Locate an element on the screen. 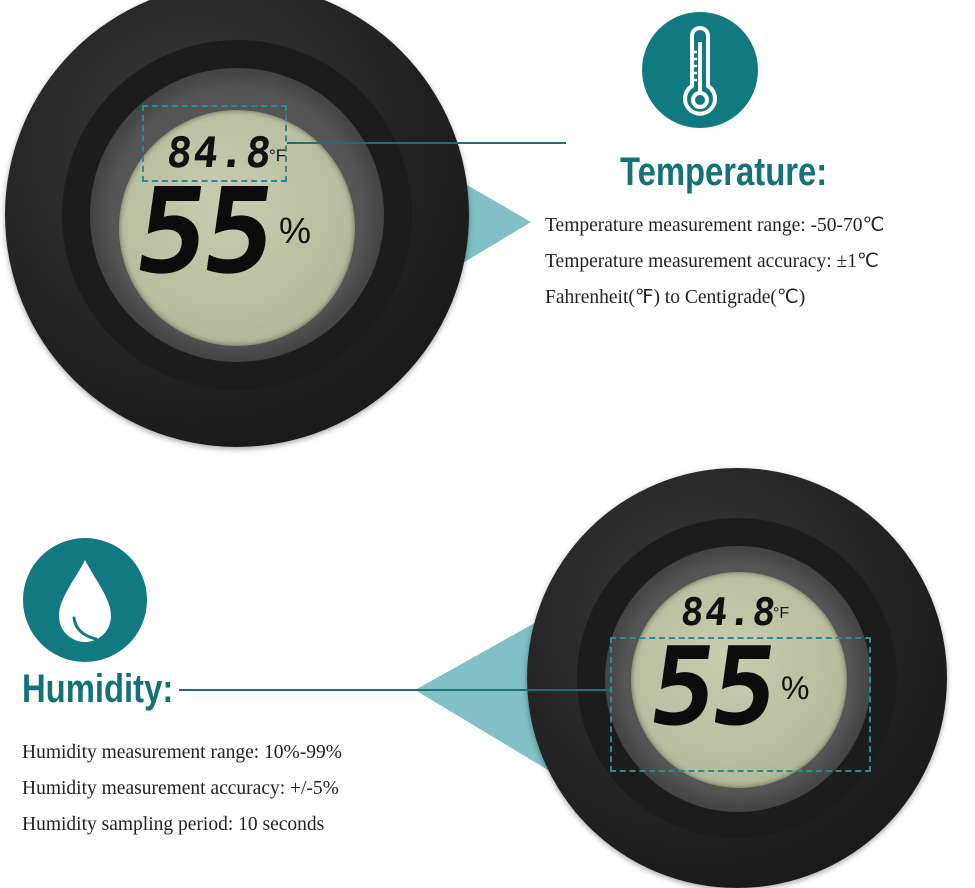  water-drop-icon is located at coordinates (85, 601).